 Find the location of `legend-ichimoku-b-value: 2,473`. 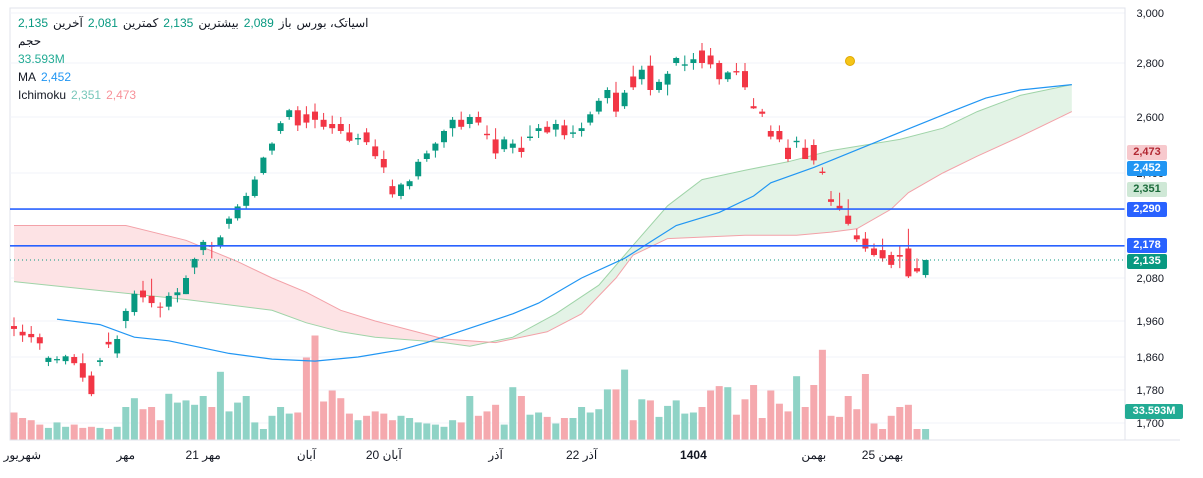

legend-ichimoku-b-value: 2,473 is located at coordinates (121, 95).